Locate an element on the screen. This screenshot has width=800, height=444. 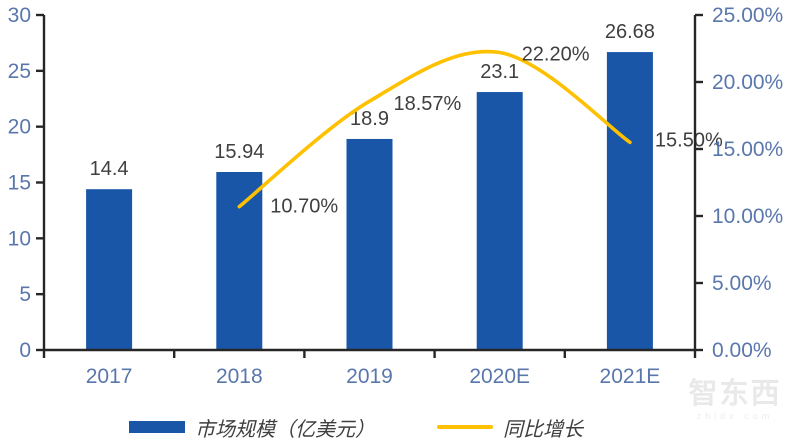
category-label-2021E: 2021E is located at coordinates (630, 376).